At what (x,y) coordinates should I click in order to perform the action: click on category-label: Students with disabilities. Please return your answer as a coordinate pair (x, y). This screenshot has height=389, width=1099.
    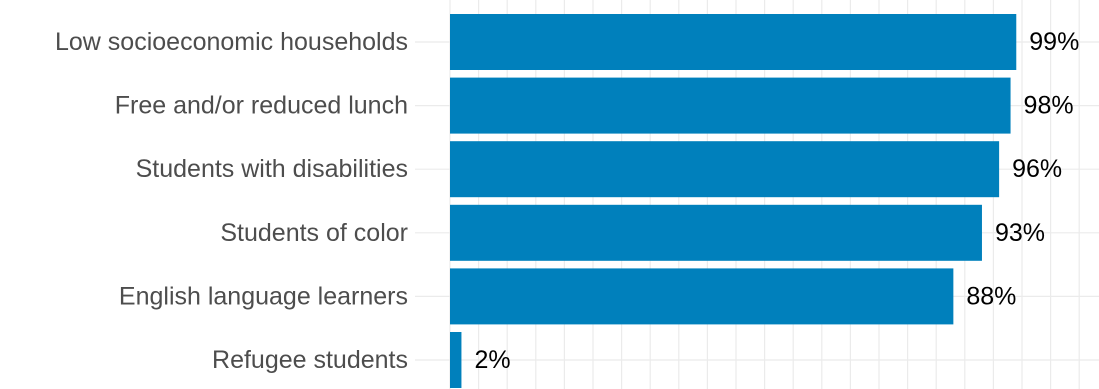
    Looking at the image, I should click on (272, 169).